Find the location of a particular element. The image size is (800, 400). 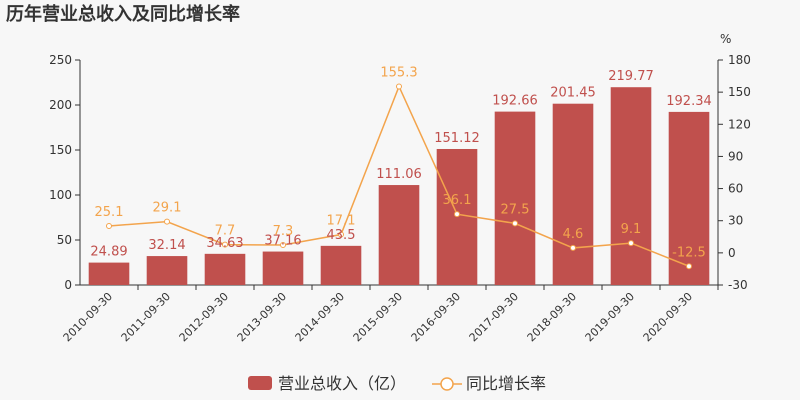

x-tick-label: 2017-09-30 is located at coordinates (494, 317).